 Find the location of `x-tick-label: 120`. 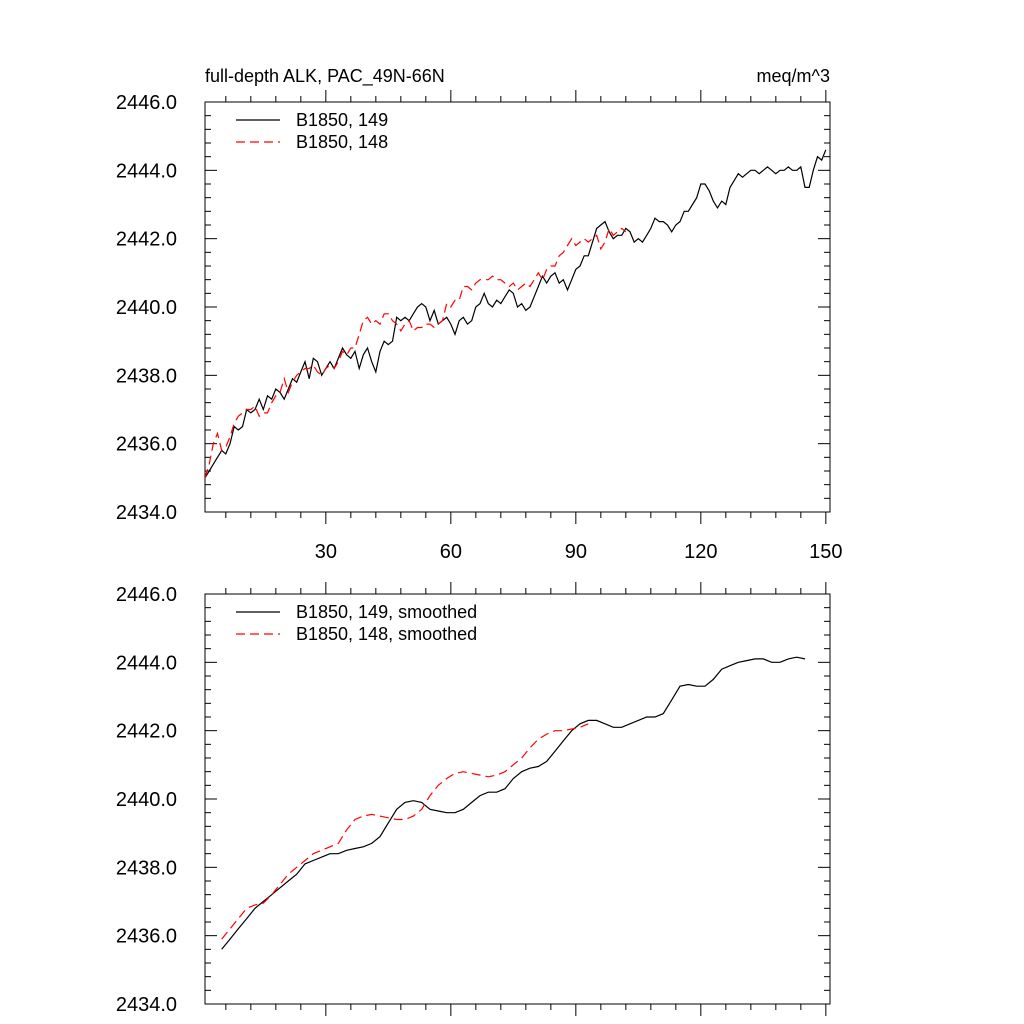

x-tick-label: 120 is located at coordinates (700, 552).